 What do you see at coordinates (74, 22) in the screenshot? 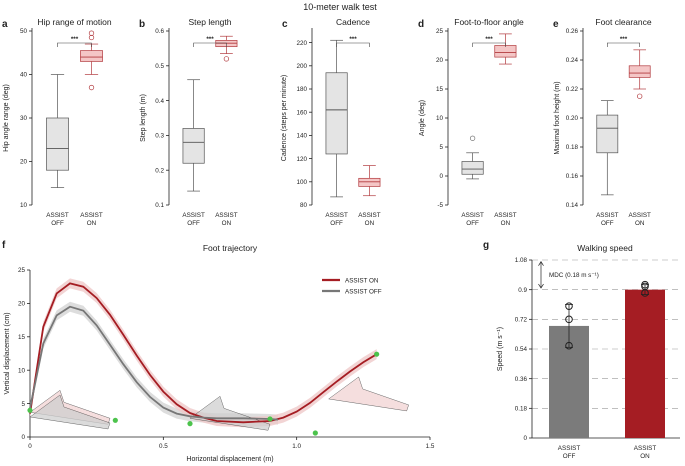
I see `chart-title-a: Hip range of motion` at bounding box center [74, 22].